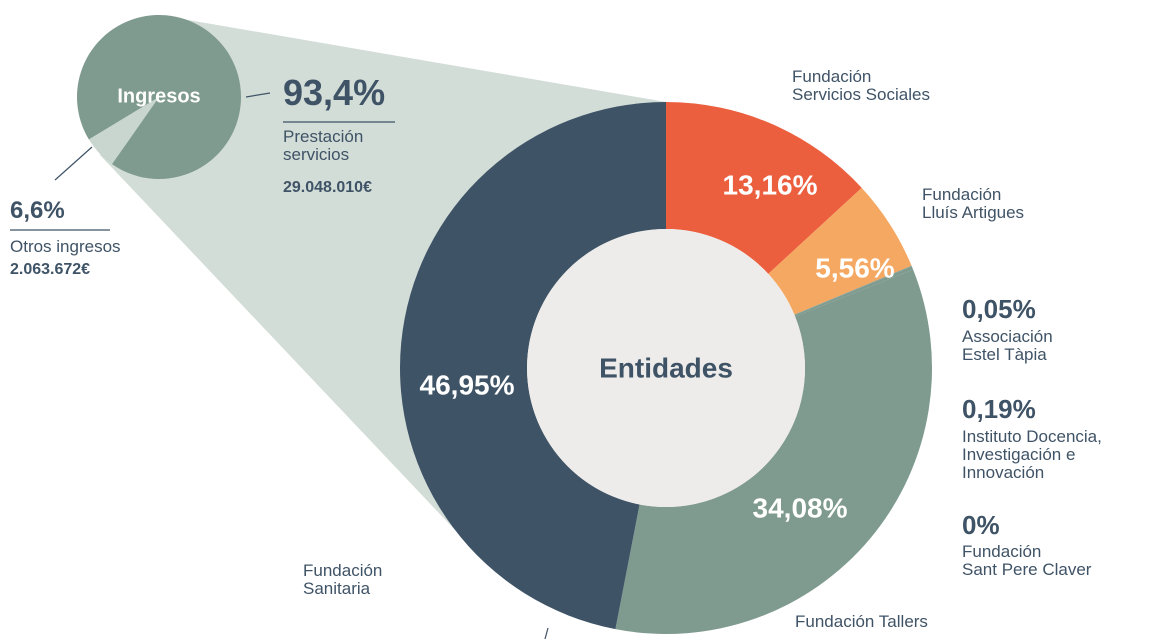 Image resolution: width=1150 pixels, height=639 pixels. What do you see at coordinates (65, 246) in the screenshot?
I see `category-label: Otros ingresos` at bounding box center [65, 246].